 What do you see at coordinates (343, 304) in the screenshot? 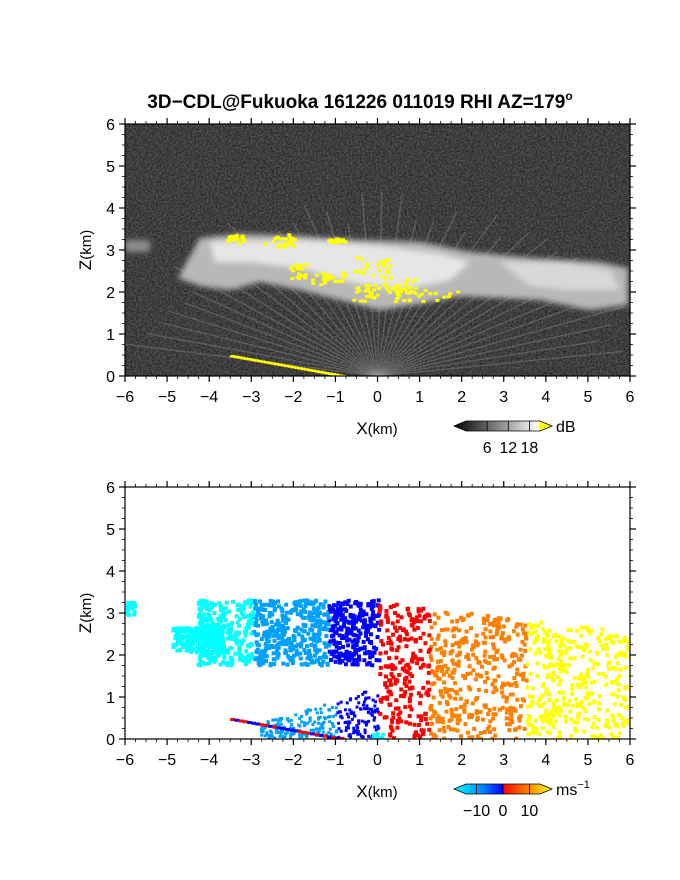
I see `signal-highlights` at bounding box center [343, 304].